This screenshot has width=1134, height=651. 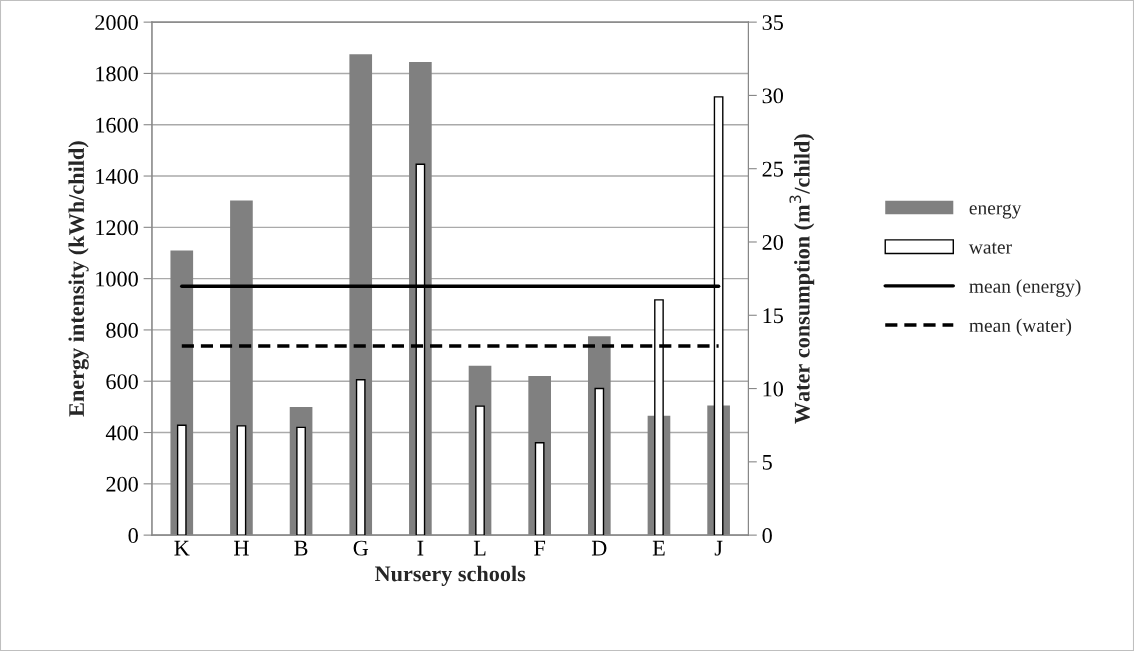 I want to click on y-tick-label: 800, so click(x=122, y=330).